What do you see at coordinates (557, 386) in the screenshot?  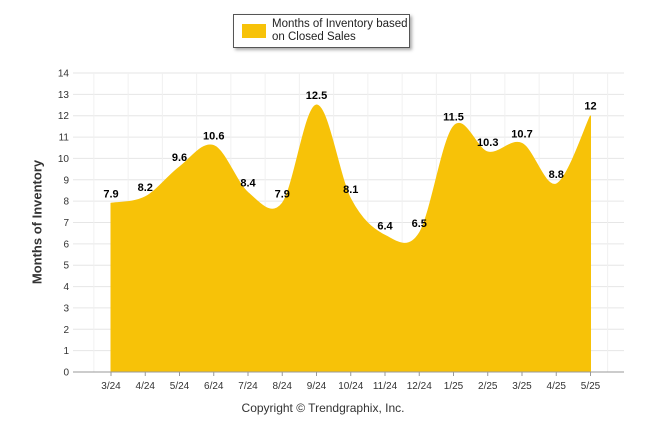 I see `x-tick-label: 4/25` at bounding box center [557, 386].